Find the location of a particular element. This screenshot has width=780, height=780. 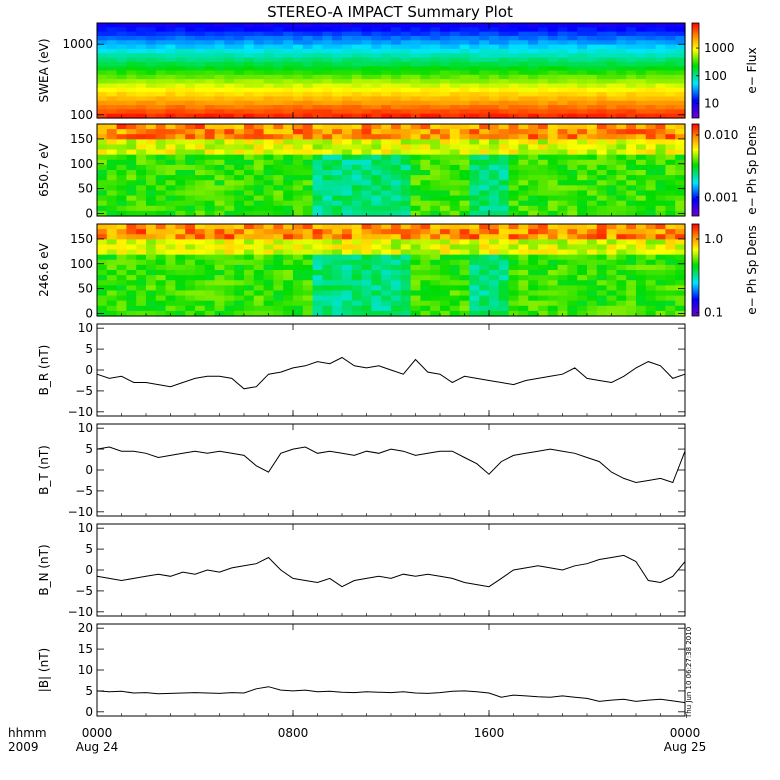

y-tick-label: 0 is located at coordinates (89, 314).